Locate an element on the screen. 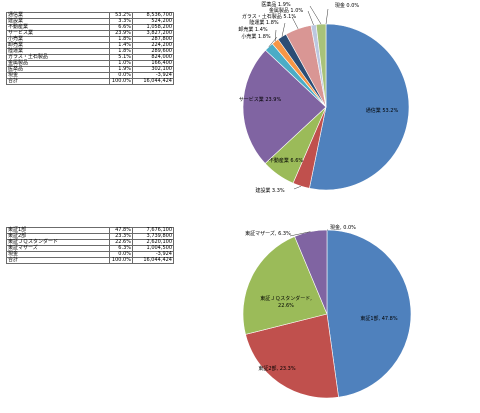  pie-data-label: 金属製品 1.0% is located at coordinates (286, 10).